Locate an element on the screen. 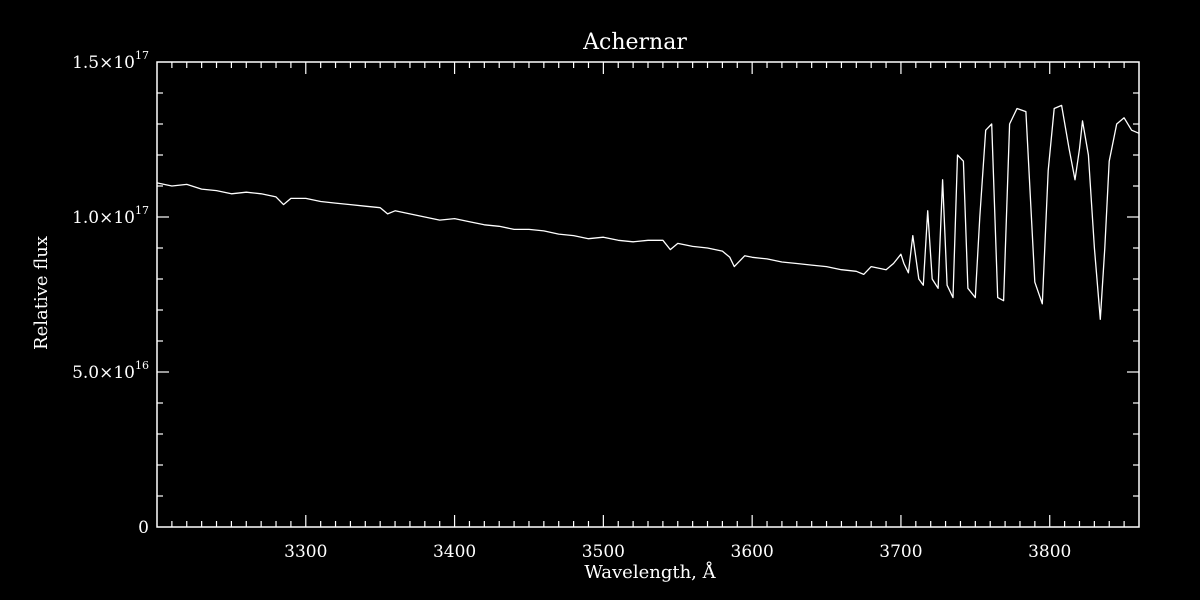 The image size is (1200, 600). x-tick-label: 3400 is located at coordinates (454, 552).